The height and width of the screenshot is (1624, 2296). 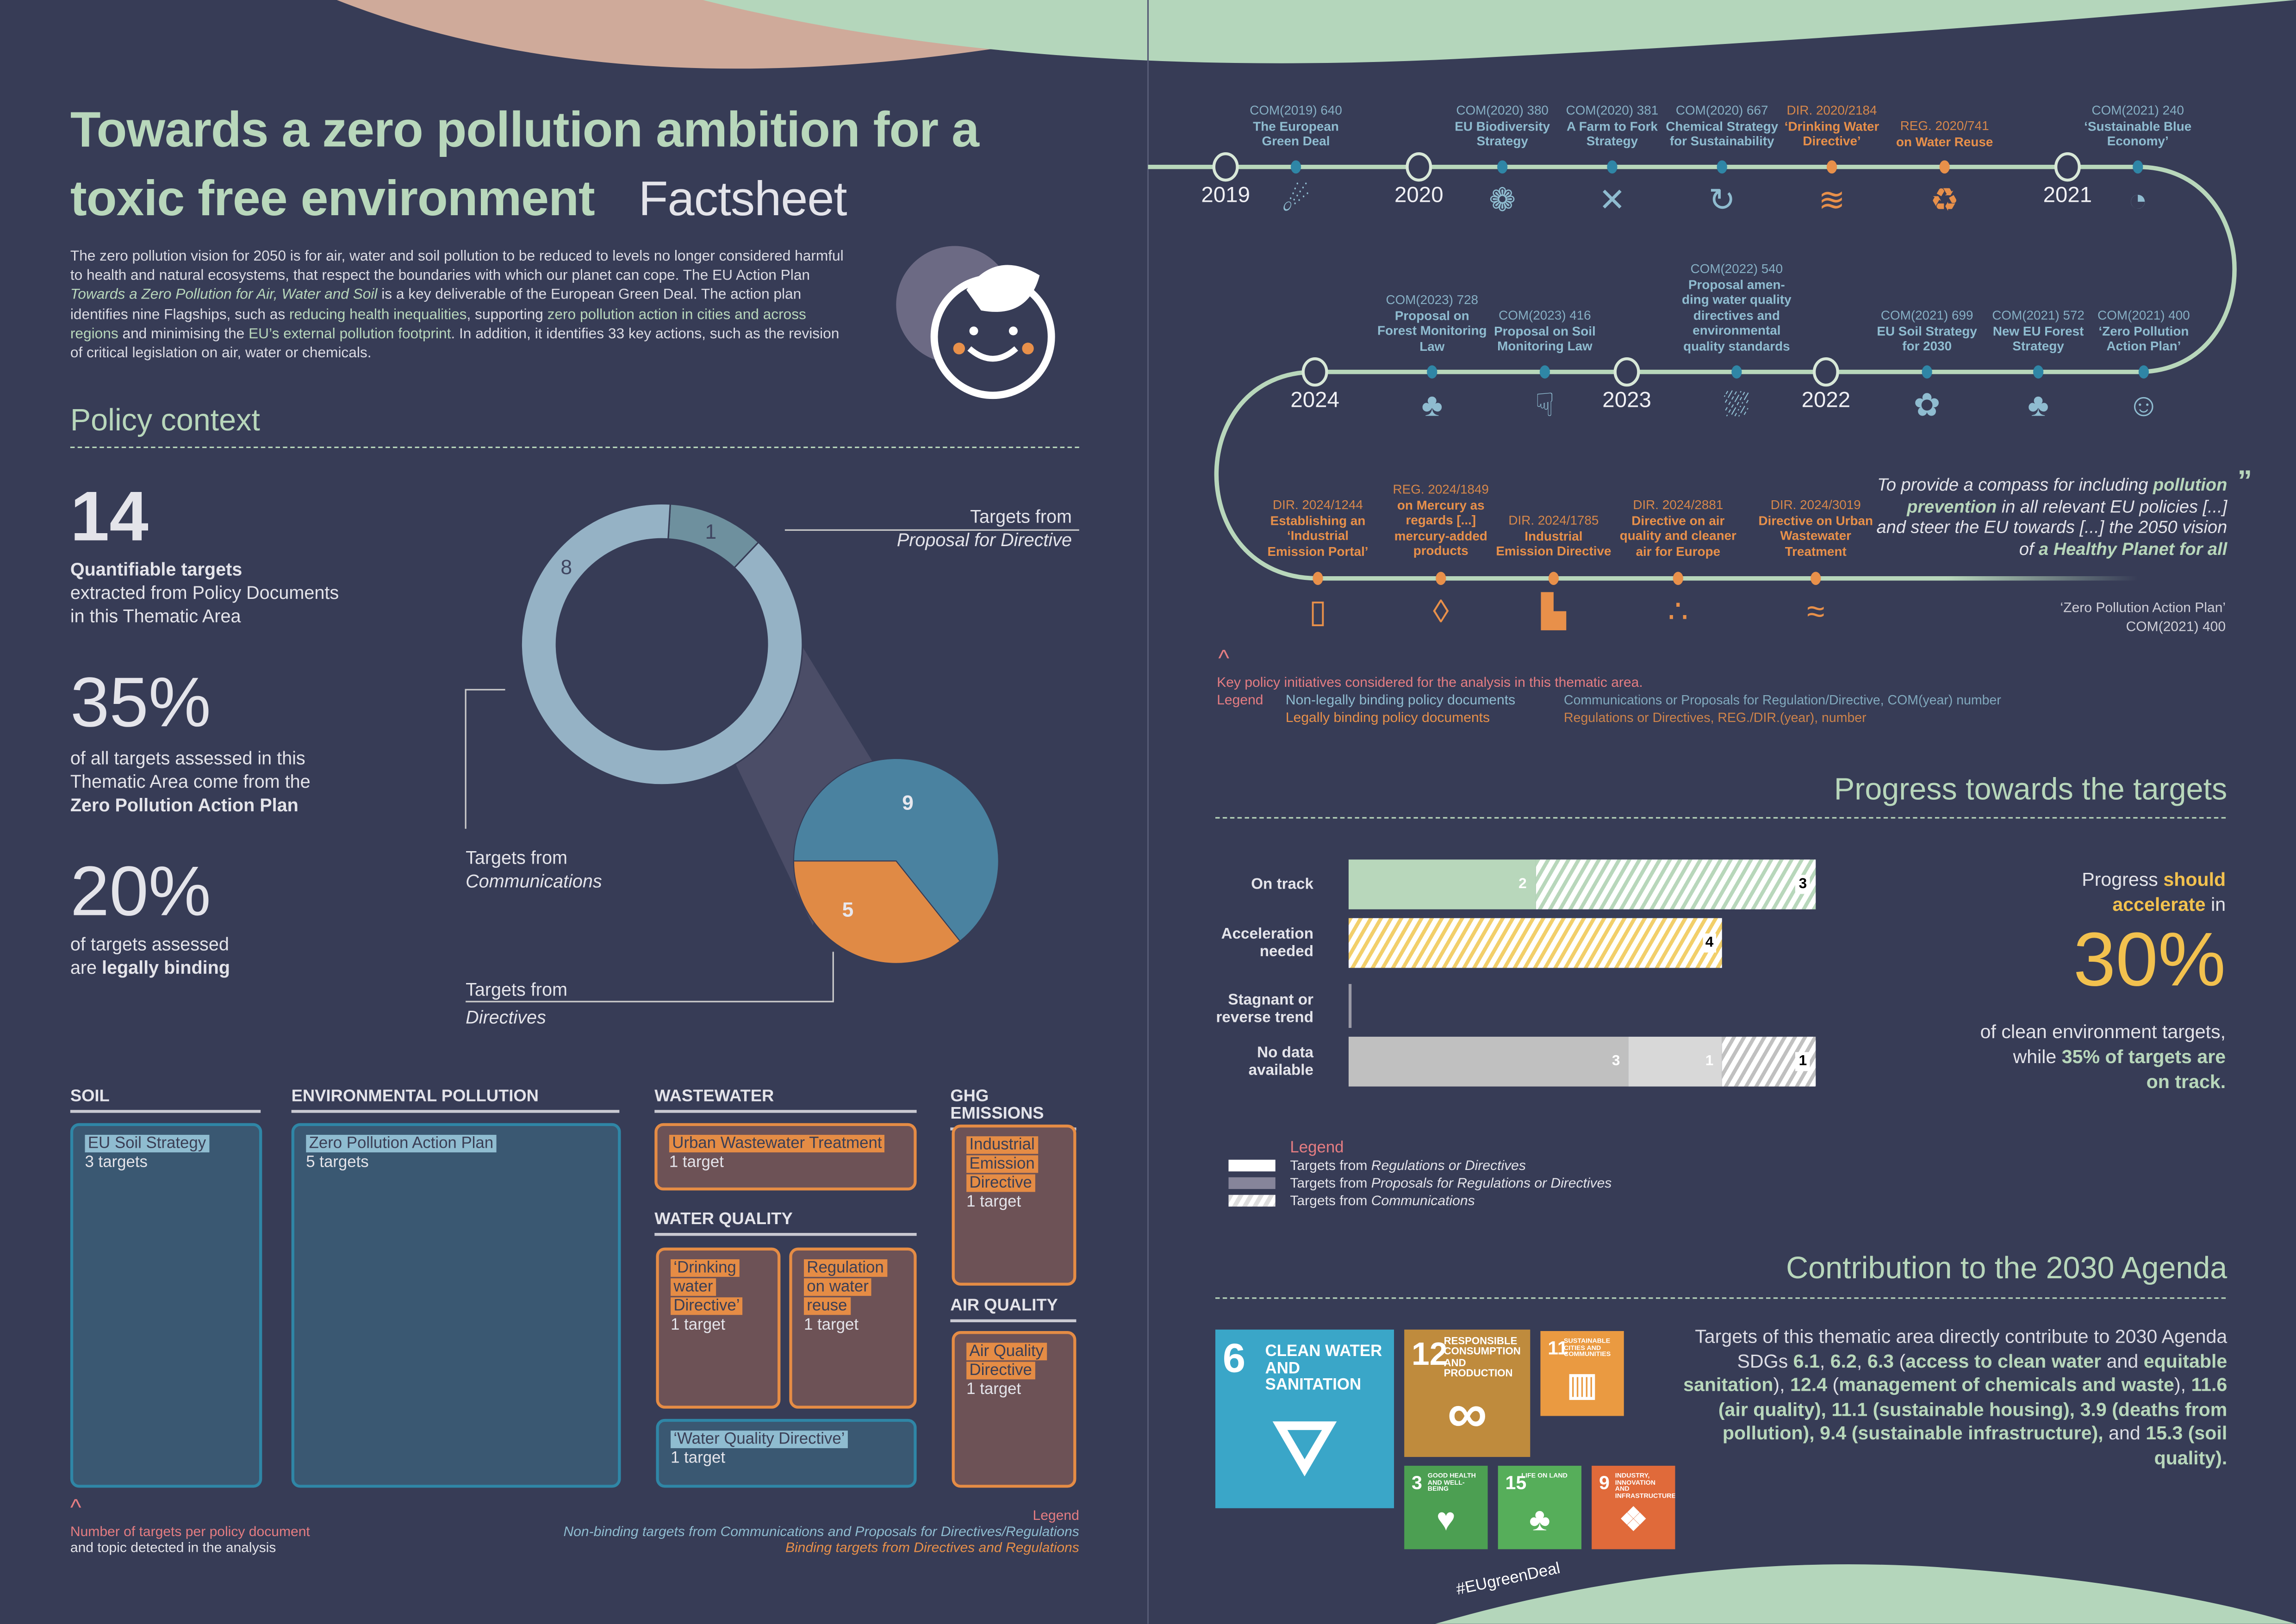 I want to click on legend-item: Targets from Communications, so click(x=1382, y=1202).